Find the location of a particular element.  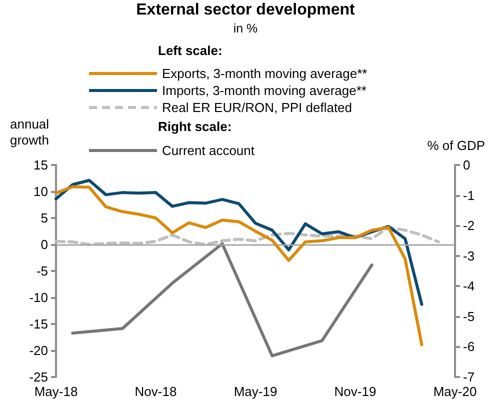

y2-tick-label: -7 is located at coordinates (469, 377).